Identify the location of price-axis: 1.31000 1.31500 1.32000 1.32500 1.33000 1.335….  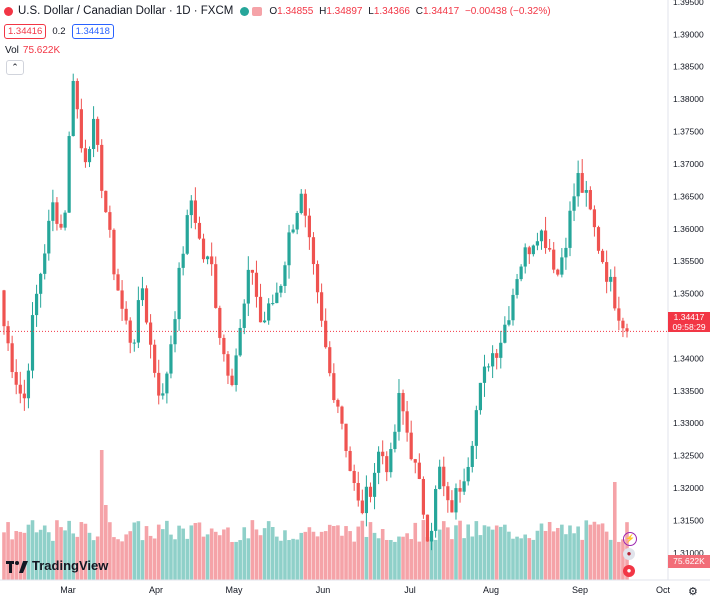
(685, 290).